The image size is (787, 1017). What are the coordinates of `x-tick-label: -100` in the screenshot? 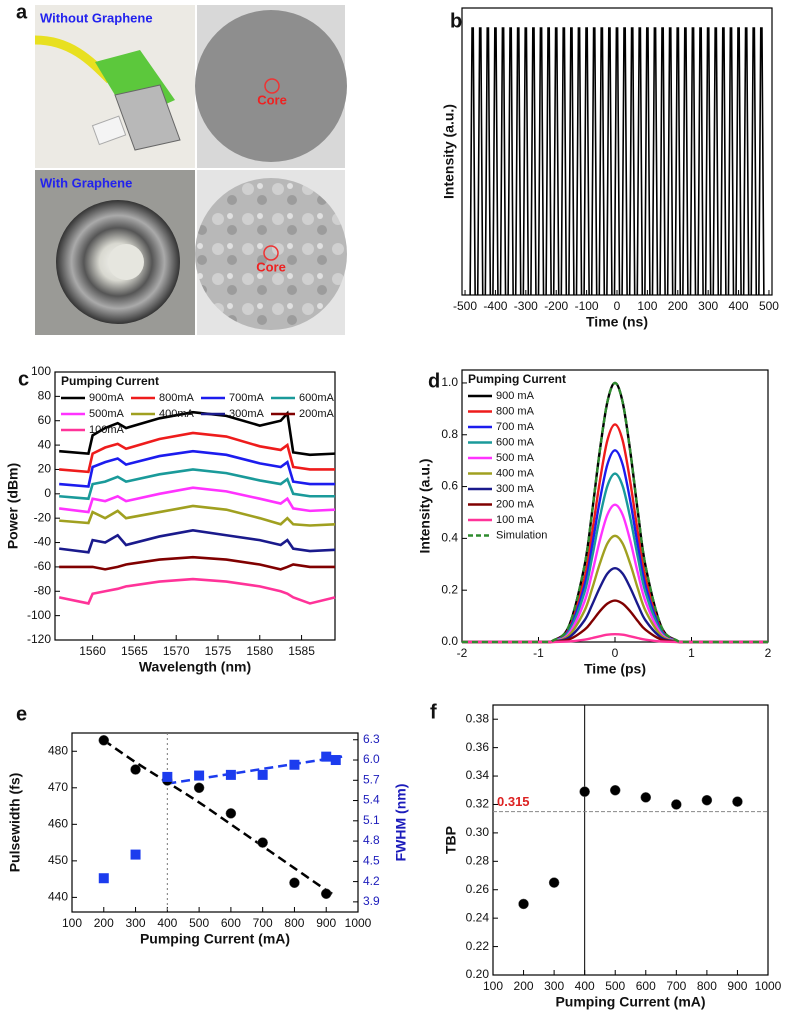 It's located at (587, 306).